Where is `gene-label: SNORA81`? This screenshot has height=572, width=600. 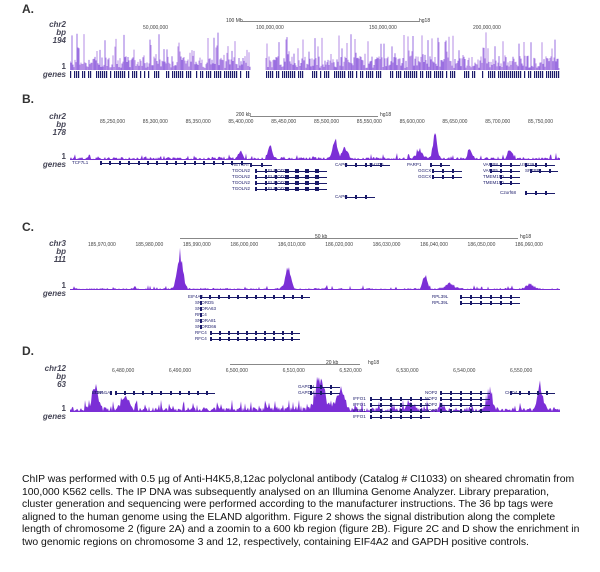
gene-label: SNORA81 is located at coordinates (206, 320).